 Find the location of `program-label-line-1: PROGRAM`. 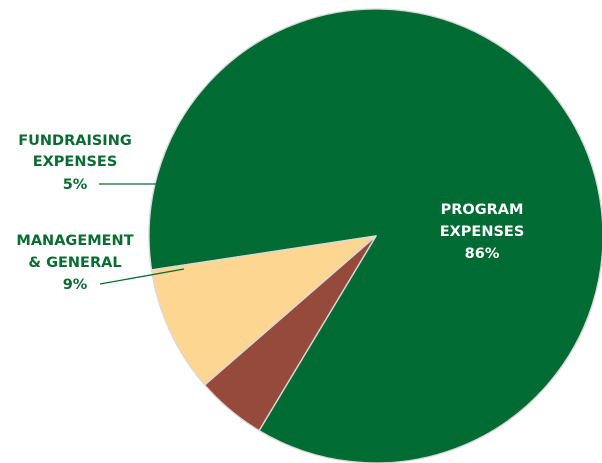

program-label-line-1: PROGRAM is located at coordinates (482, 210).